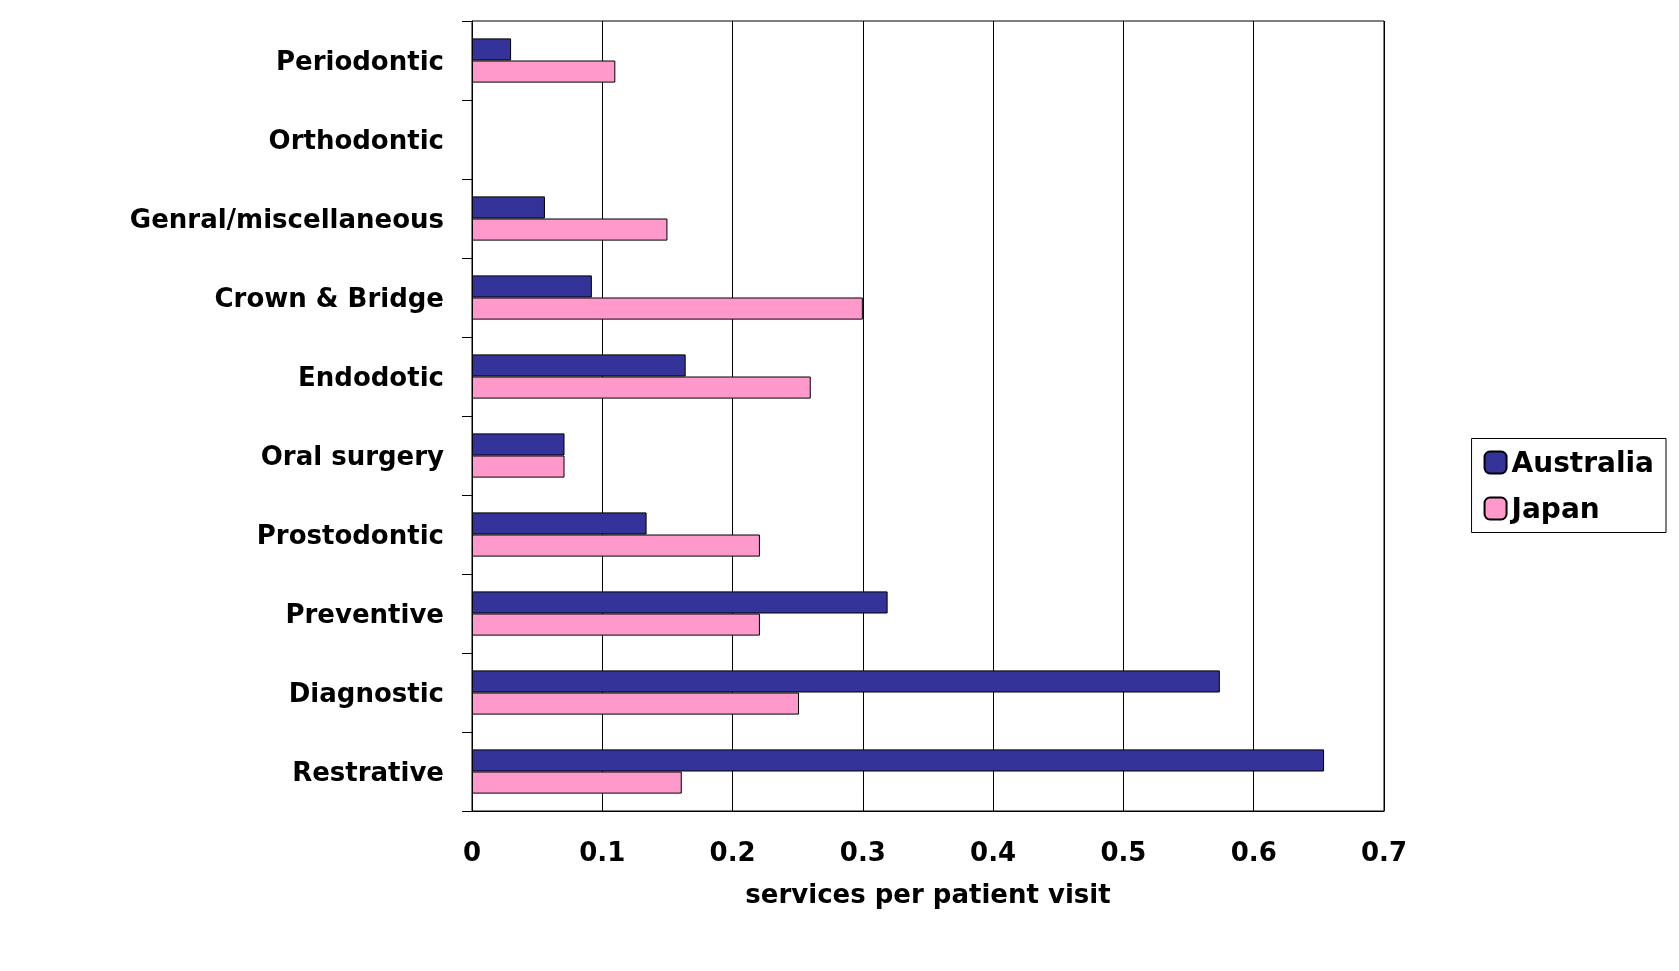 The height and width of the screenshot is (971, 1679). I want to click on y-tick-label: Endodotic, so click(371, 376).